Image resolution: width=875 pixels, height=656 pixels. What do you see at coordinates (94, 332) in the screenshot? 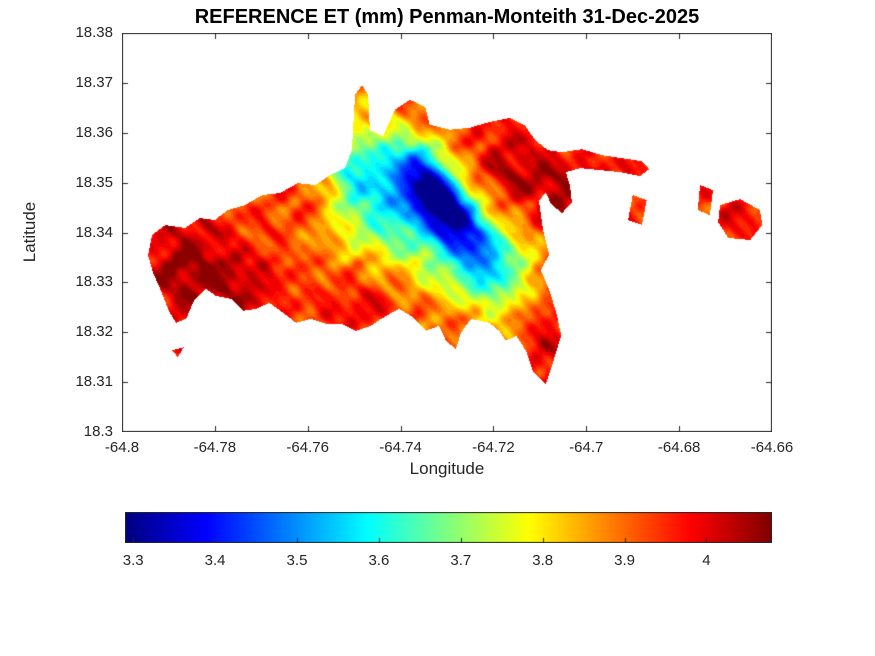
I see `y-tick-label: 18.32` at bounding box center [94, 332].